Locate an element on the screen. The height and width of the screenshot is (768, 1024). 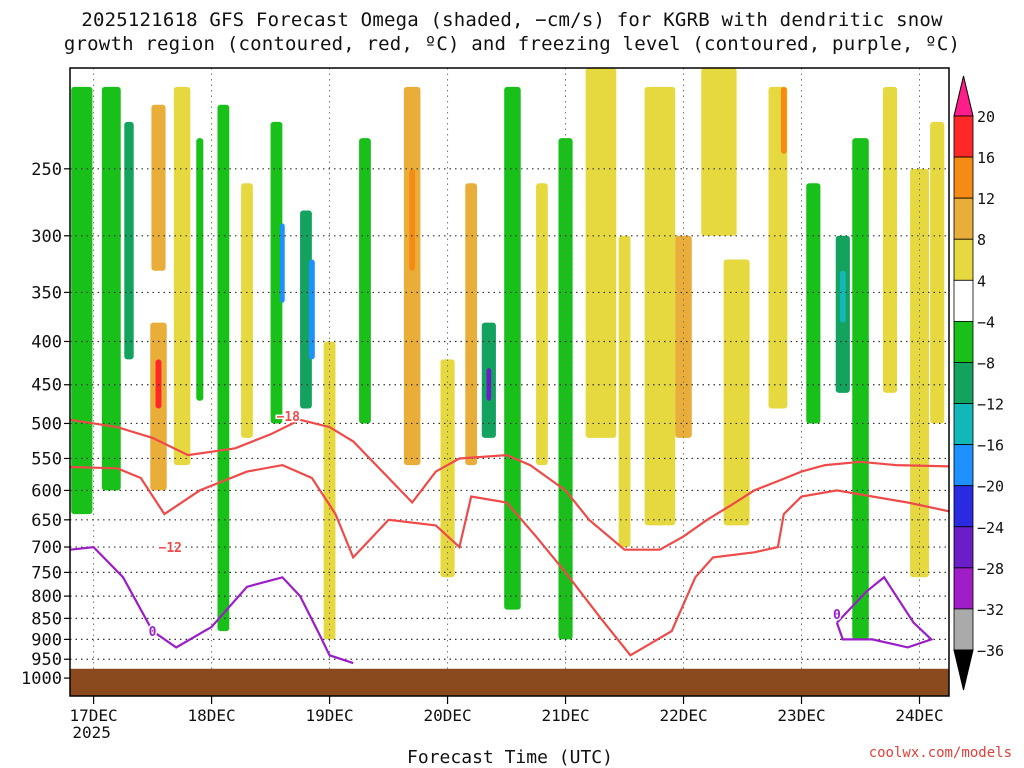
y-tick-label-250: 250 is located at coordinates (46, 170).